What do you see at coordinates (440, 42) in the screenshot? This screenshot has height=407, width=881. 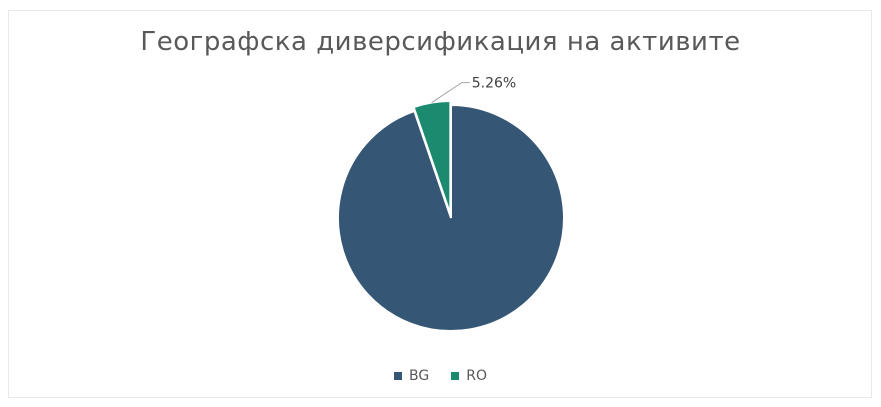 I see `chart-title: Географска диверсификация на активите` at bounding box center [440, 42].